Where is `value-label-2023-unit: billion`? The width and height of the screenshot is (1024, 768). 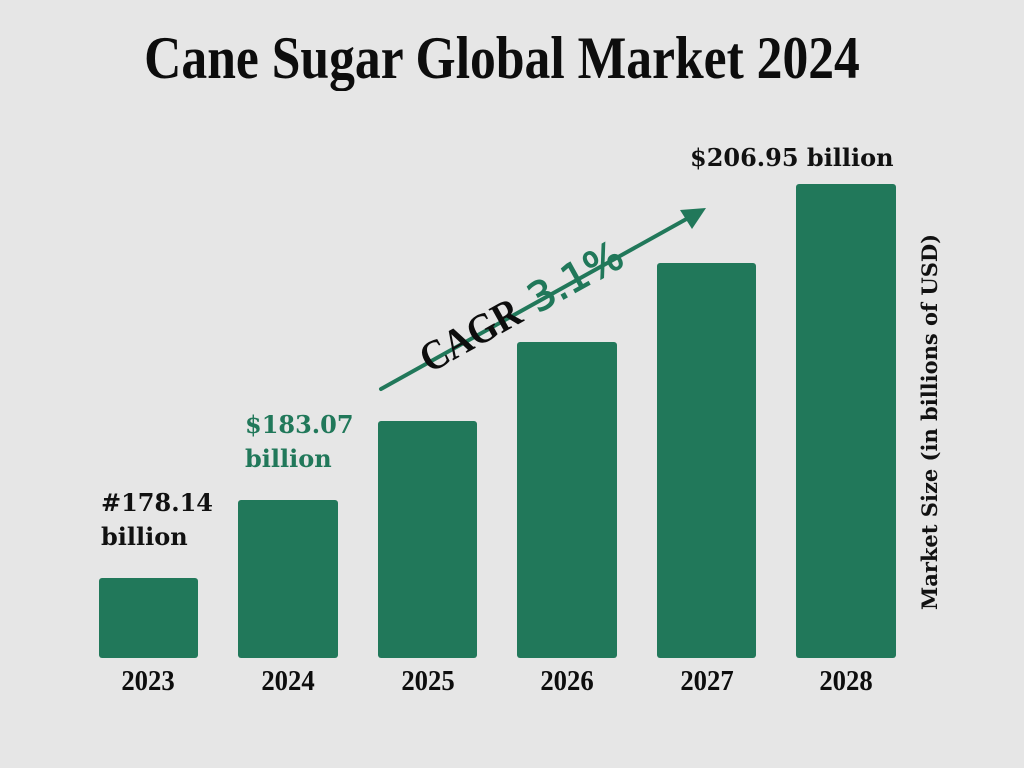
value-label-2023-unit: billion is located at coordinates (144, 536).